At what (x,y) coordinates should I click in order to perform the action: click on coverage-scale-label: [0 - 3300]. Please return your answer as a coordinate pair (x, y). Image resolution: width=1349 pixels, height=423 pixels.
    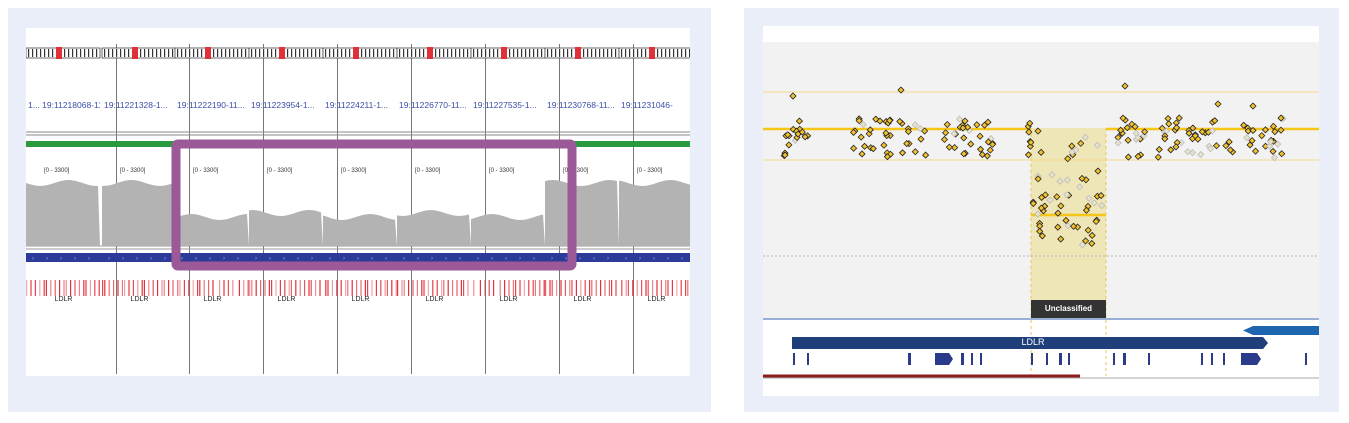
    Looking at the image, I should click on (133, 171).